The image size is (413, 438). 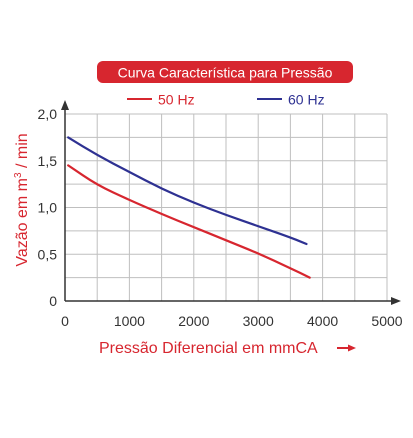 What do you see at coordinates (352, 348) in the screenshot?
I see `x-label-arrow-head` at bounding box center [352, 348].